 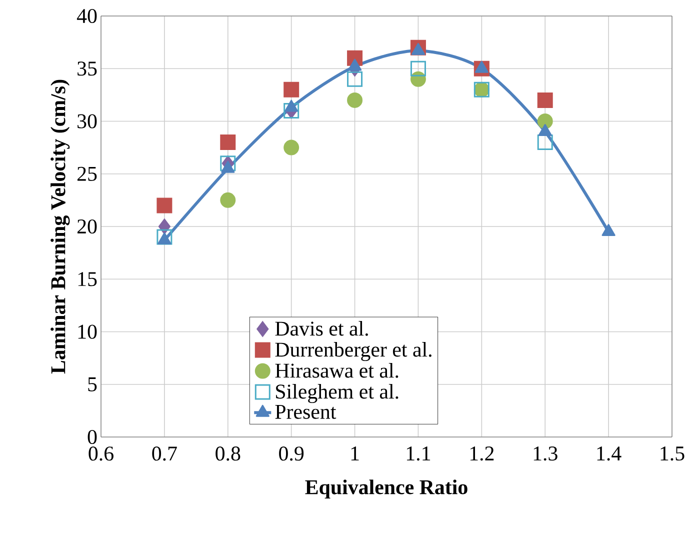 I want to click on x-tick-label: 0.8, so click(x=228, y=453).